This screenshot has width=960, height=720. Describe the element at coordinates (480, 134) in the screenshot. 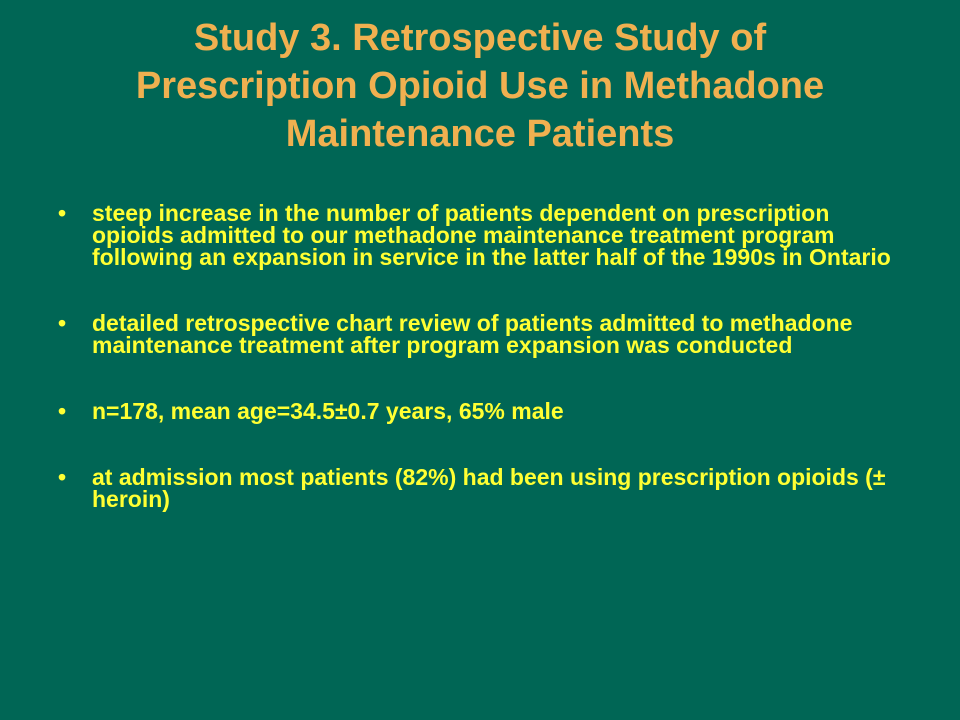

I see `title-line-3: Maintenance Patients` at that location.